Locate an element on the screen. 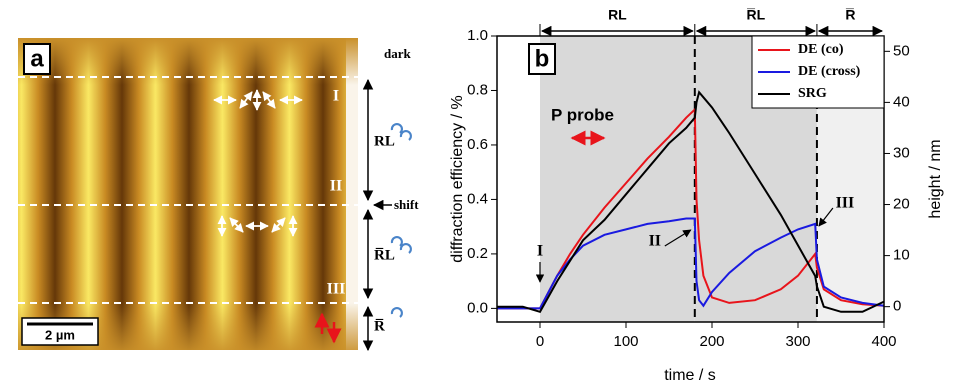 Image resolution: width=953 pixels, height=392 pixels. panel-label: b is located at coordinates (542, 58).